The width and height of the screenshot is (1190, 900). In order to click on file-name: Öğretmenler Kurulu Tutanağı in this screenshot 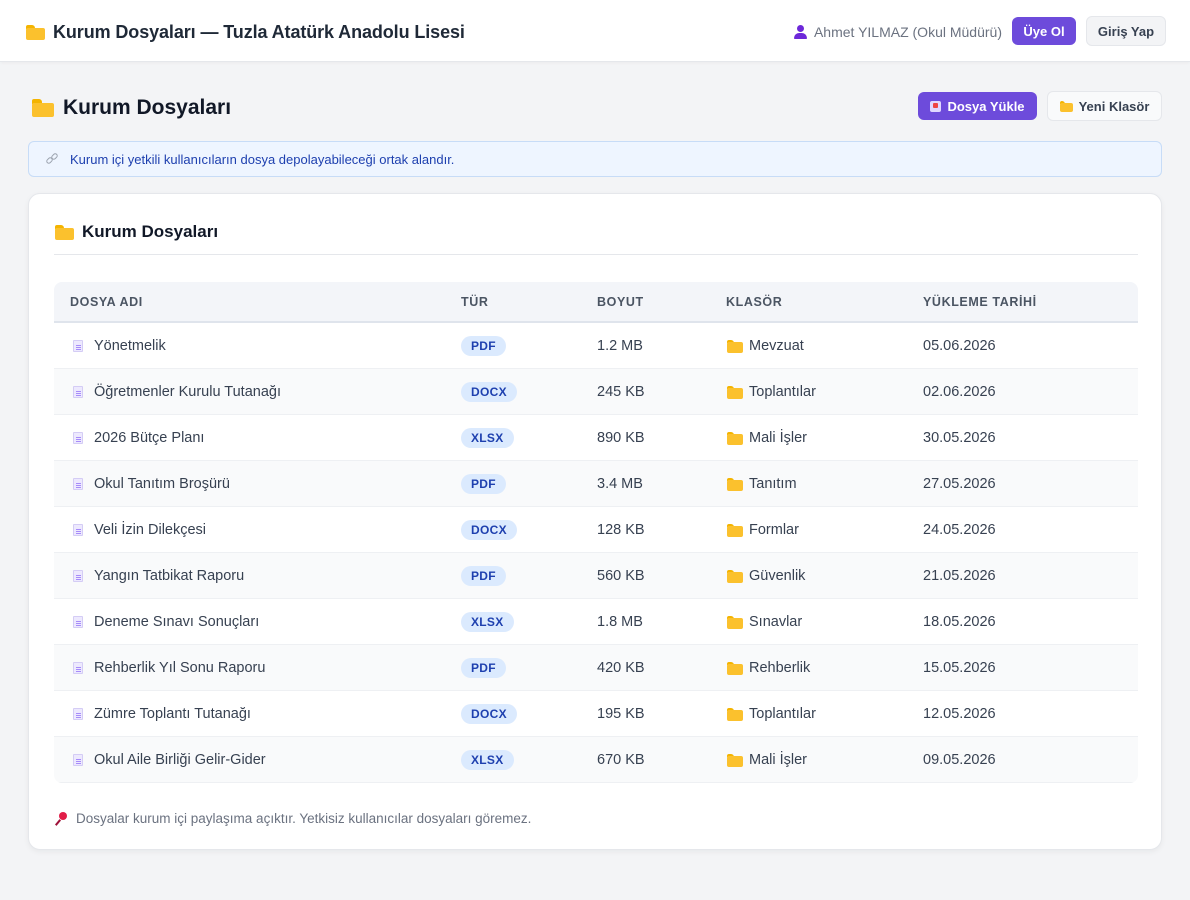, I will do `click(187, 392)`.